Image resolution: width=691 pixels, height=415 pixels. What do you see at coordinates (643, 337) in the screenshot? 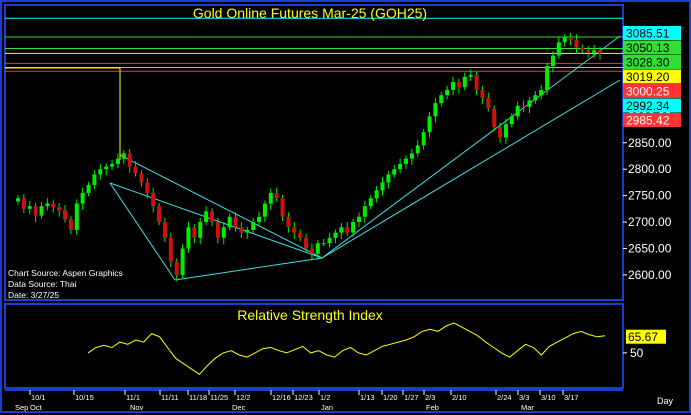
I see `rsi-badge-label: 65.67` at bounding box center [643, 337].